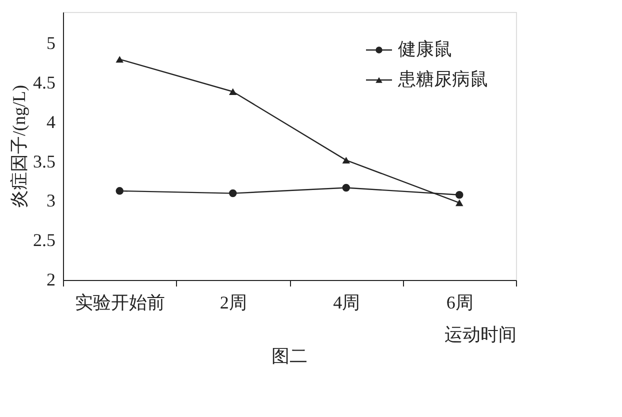 The width and height of the screenshot is (622, 417). Describe the element at coordinates (425, 49) in the screenshot. I see `legend-label: 健康鼠` at that location.